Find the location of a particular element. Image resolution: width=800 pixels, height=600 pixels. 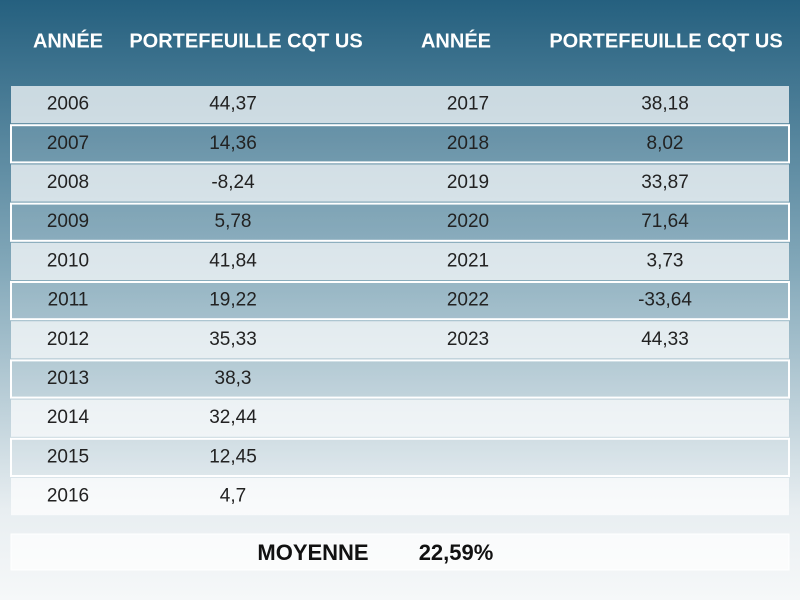

year-cell: 2015 is located at coordinates (68, 456).